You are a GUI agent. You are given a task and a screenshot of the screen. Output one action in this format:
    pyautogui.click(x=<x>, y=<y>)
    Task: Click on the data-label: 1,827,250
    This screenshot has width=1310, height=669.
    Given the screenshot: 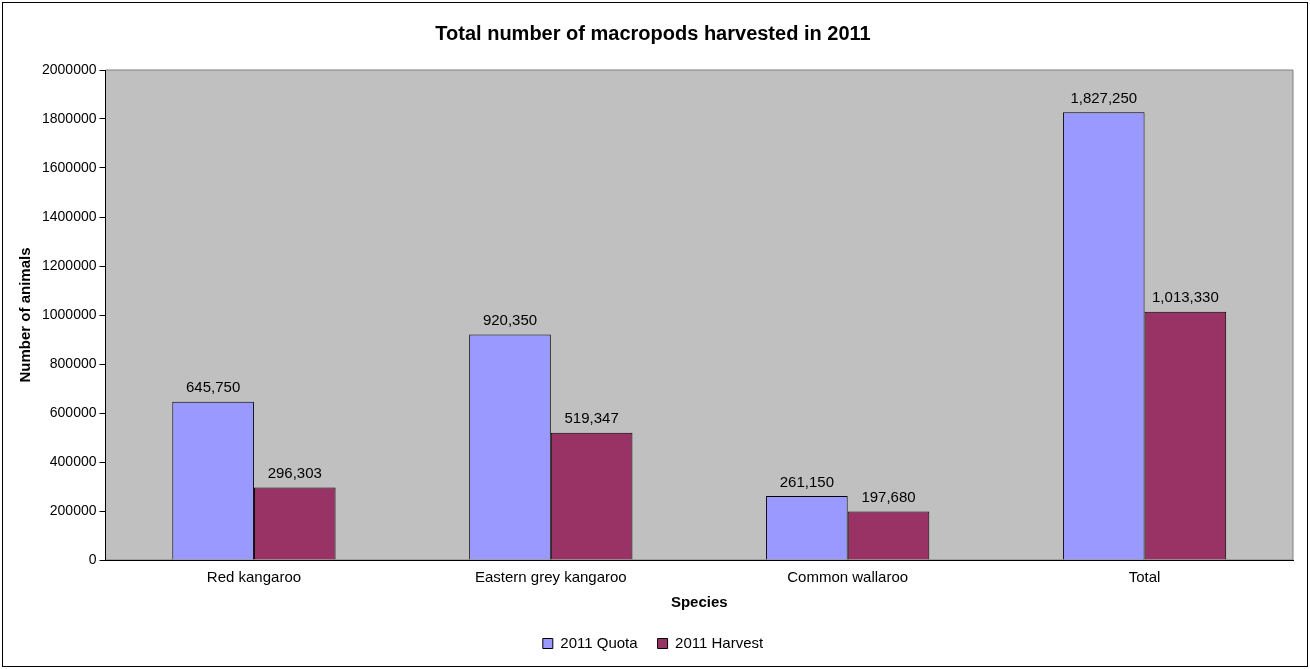 What is the action you would take?
    pyautogui.click(x=1104, y=97)
    